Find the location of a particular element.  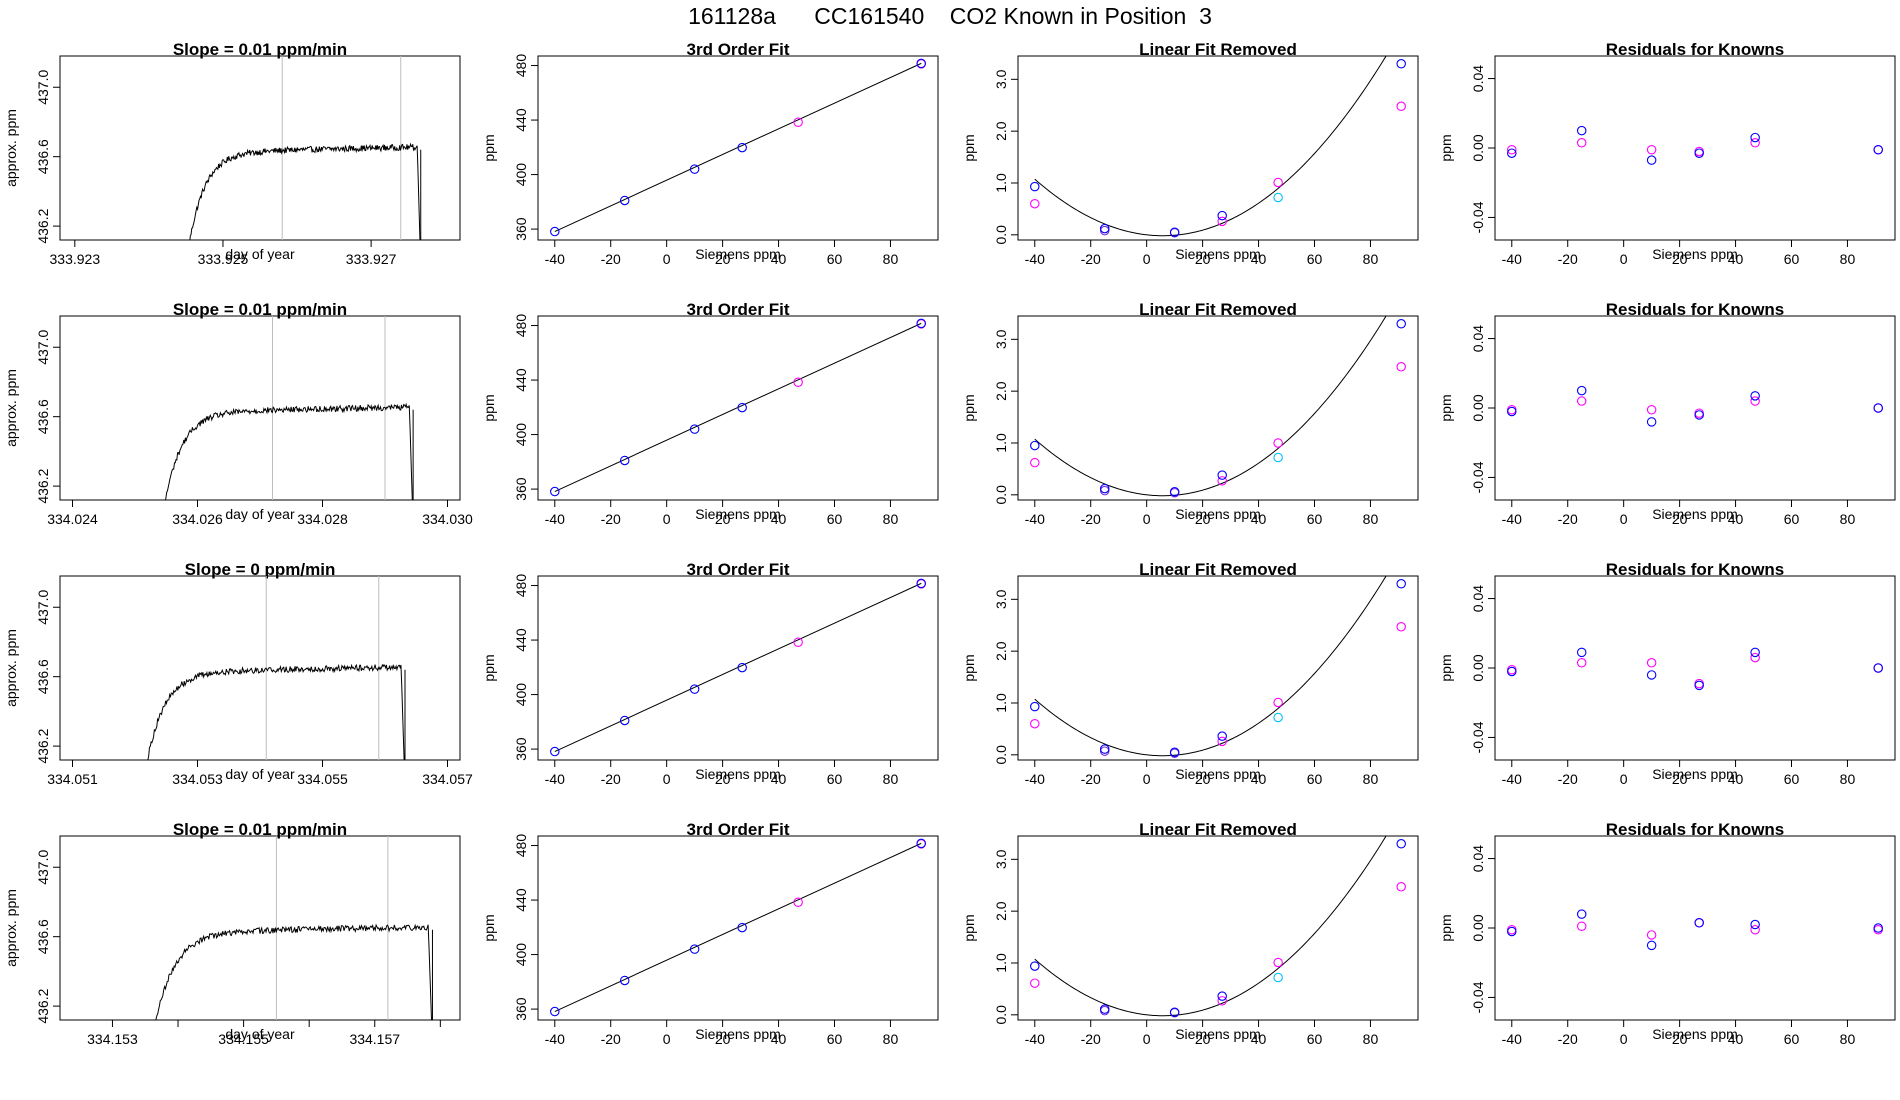

plot-title: 3rd Order Fit is located at coordinates (738, 569).